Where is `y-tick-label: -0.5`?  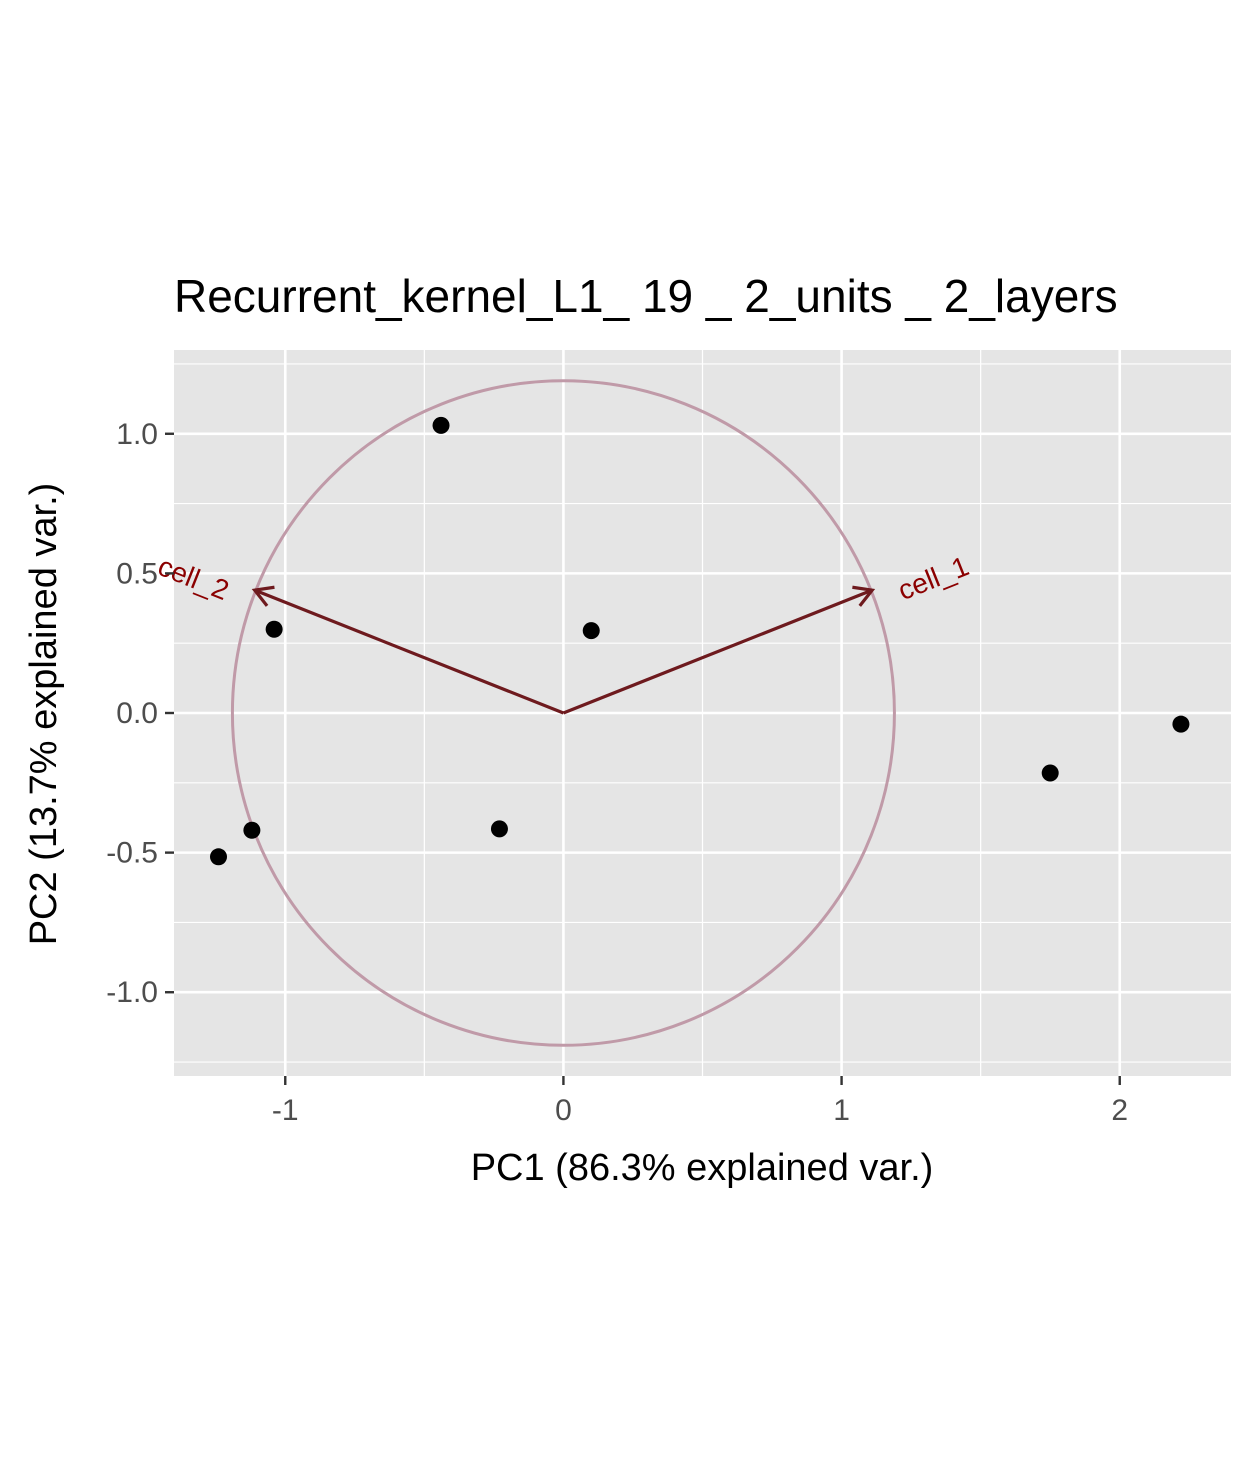
y-tick-label: -0.5 is located at coordinates (132, 853).